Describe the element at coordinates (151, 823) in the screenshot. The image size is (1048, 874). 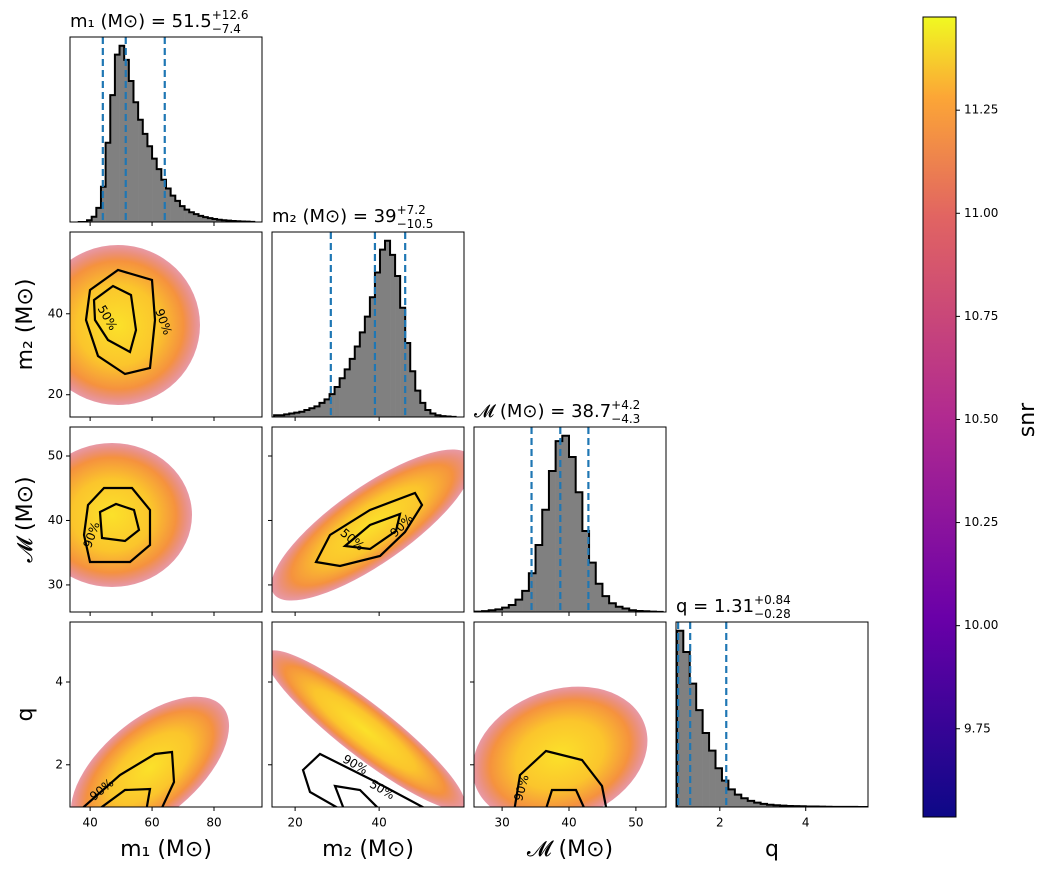
I see `x-tick-label: 60` at that location.